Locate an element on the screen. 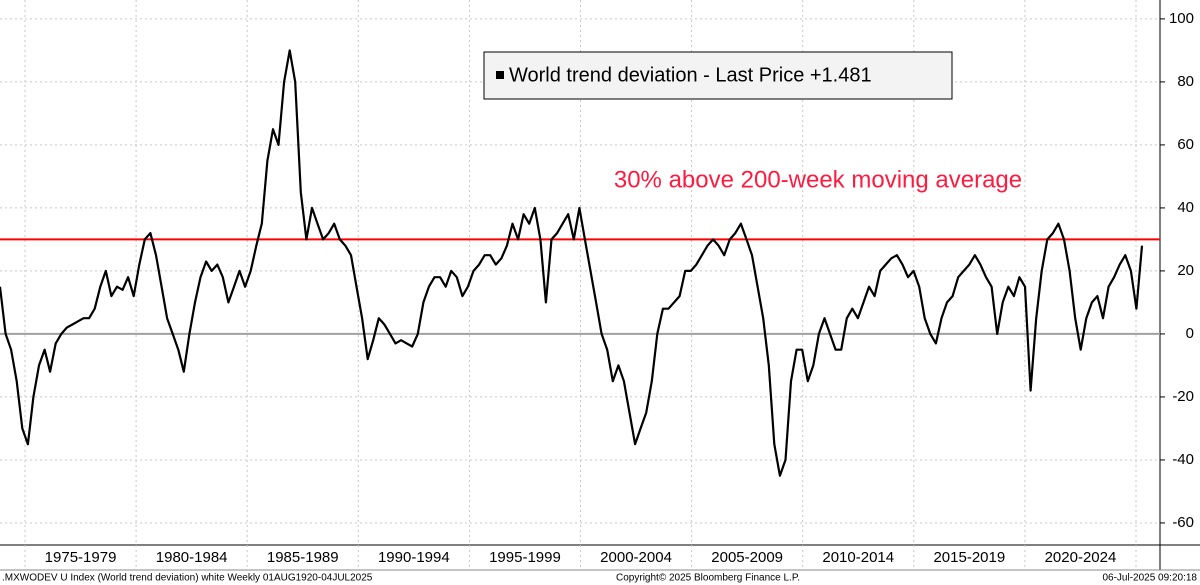 The image size is (1200, 585). y-tick-label: 60 is located at coordinates (1185, 144).